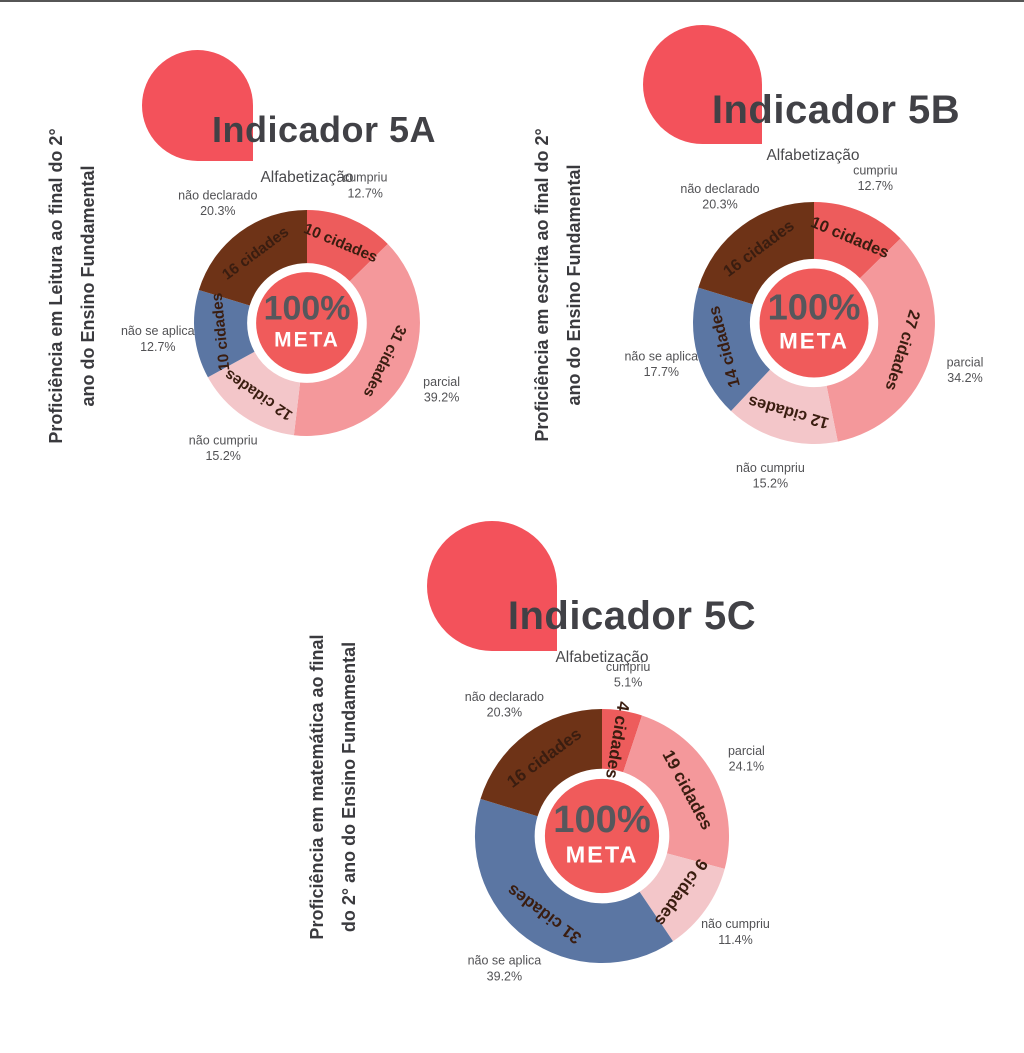  What do you see at coordinates (307, 177) in the screenshot?
I see `chart-5a-subtitle: Alfabetização` at bounding box center [307, 177].